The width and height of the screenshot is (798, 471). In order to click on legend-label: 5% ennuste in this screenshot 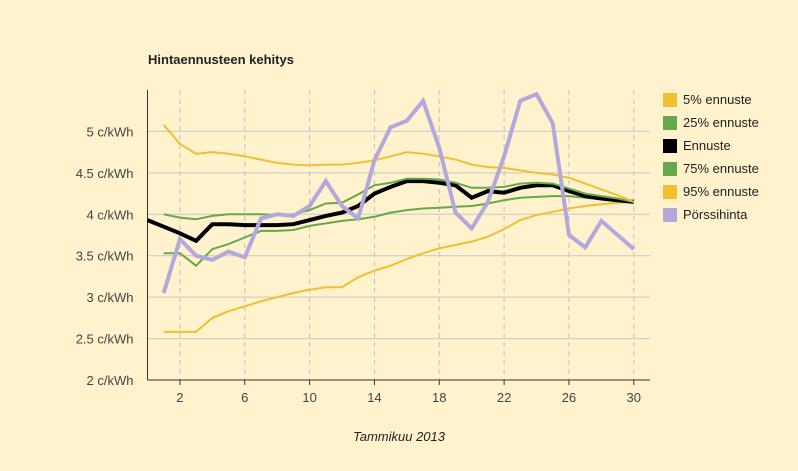, I will do `click(717, 99)`.